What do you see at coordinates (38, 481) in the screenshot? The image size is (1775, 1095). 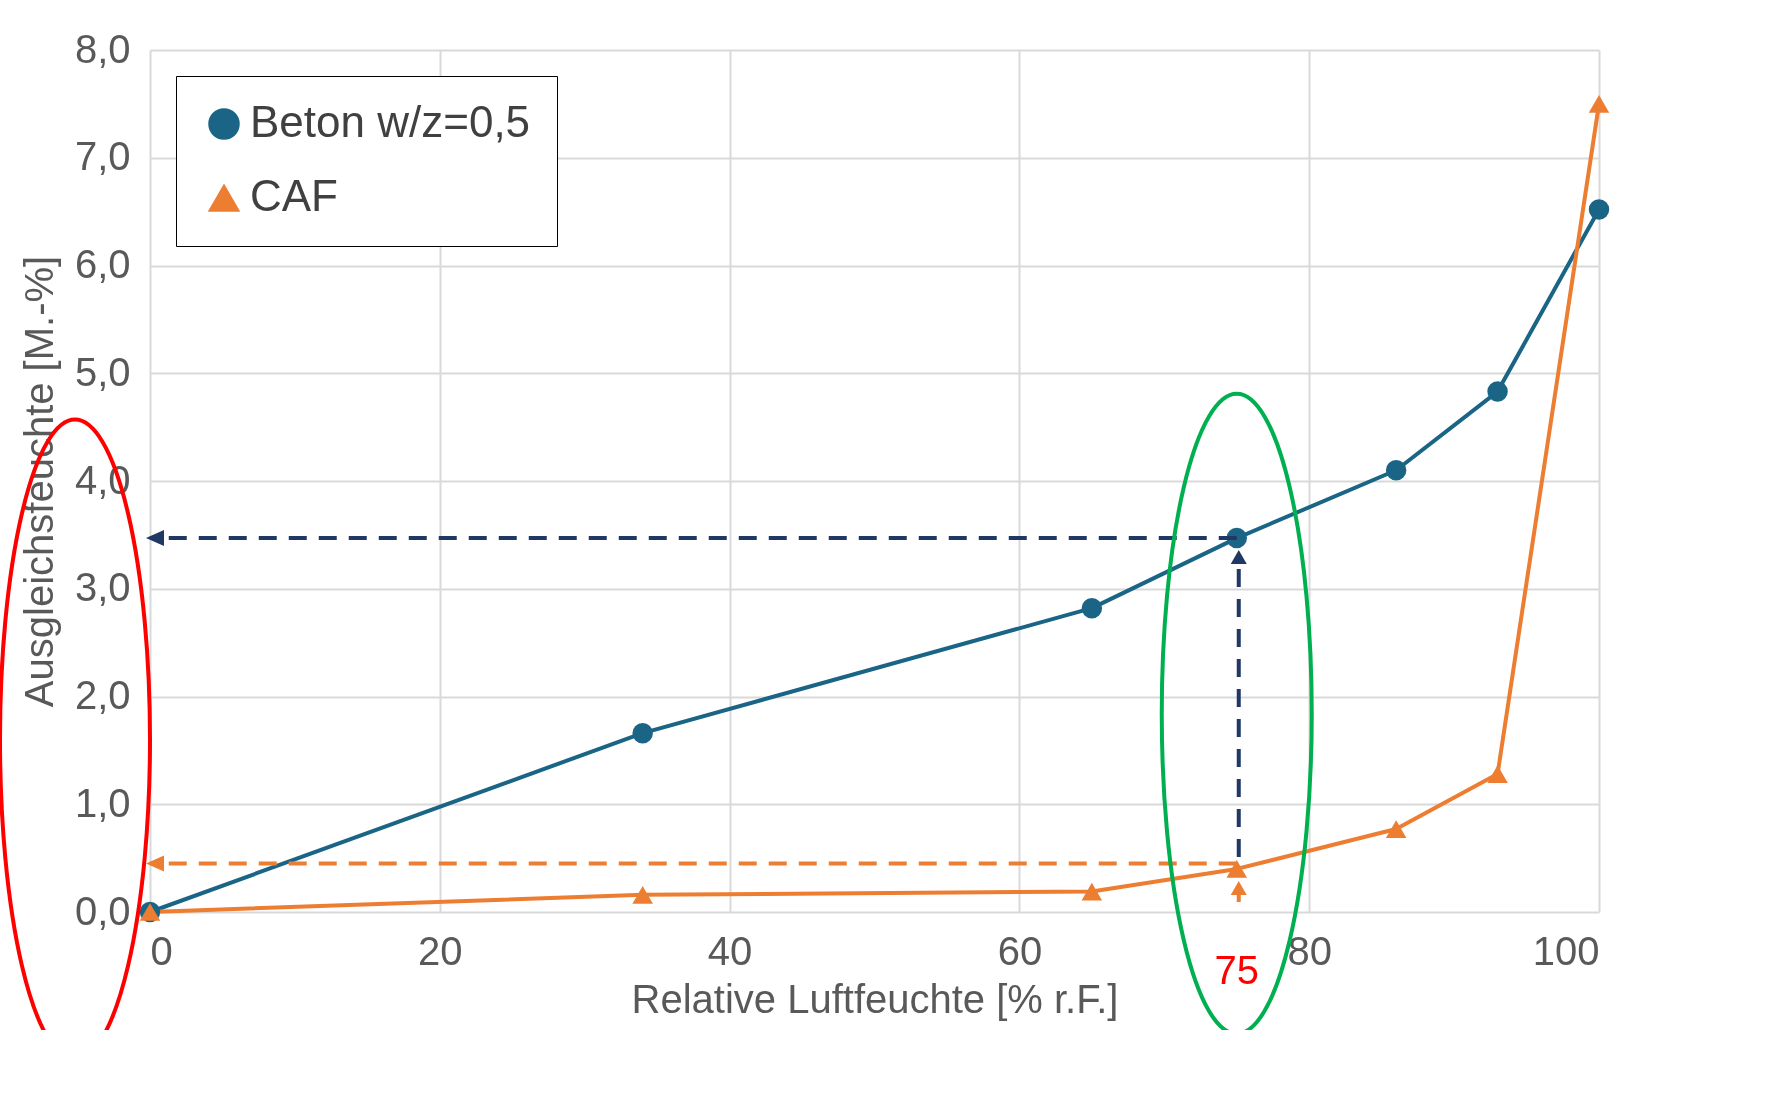 I see `y-axis-title: Ausgleichsfeuchte [M.-%]` at bounding box center [38, 481].